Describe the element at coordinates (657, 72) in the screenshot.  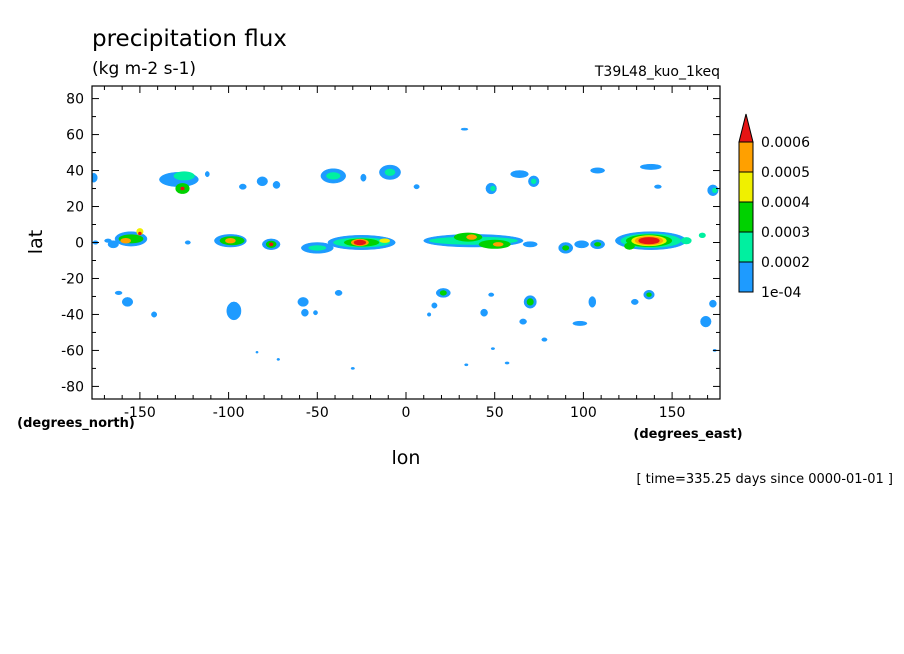
I see `model-label: T39L48_kuo_1keq` at that location.